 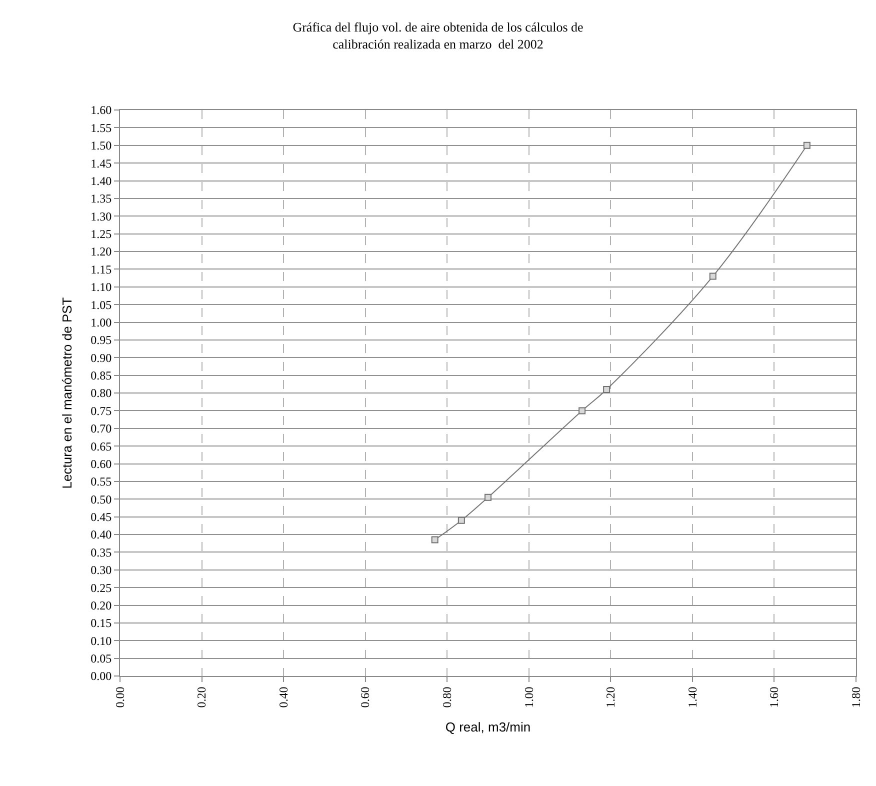 I want to click on y-tick-label: 0.90, so click(x=101, y=357).